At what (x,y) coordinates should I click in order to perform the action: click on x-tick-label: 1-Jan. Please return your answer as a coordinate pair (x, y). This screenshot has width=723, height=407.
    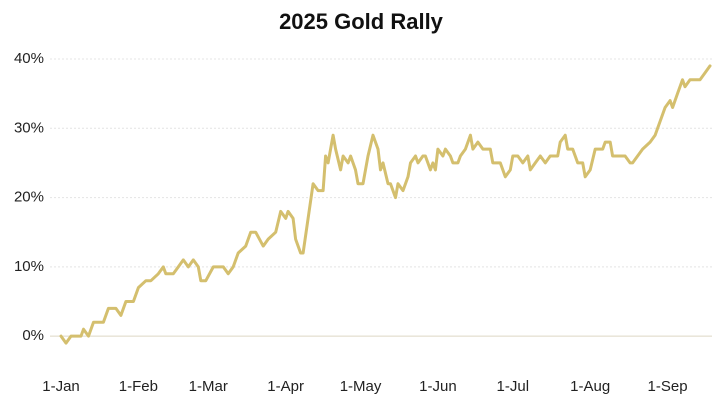
    Looking at the image, I should click on (61, 386).